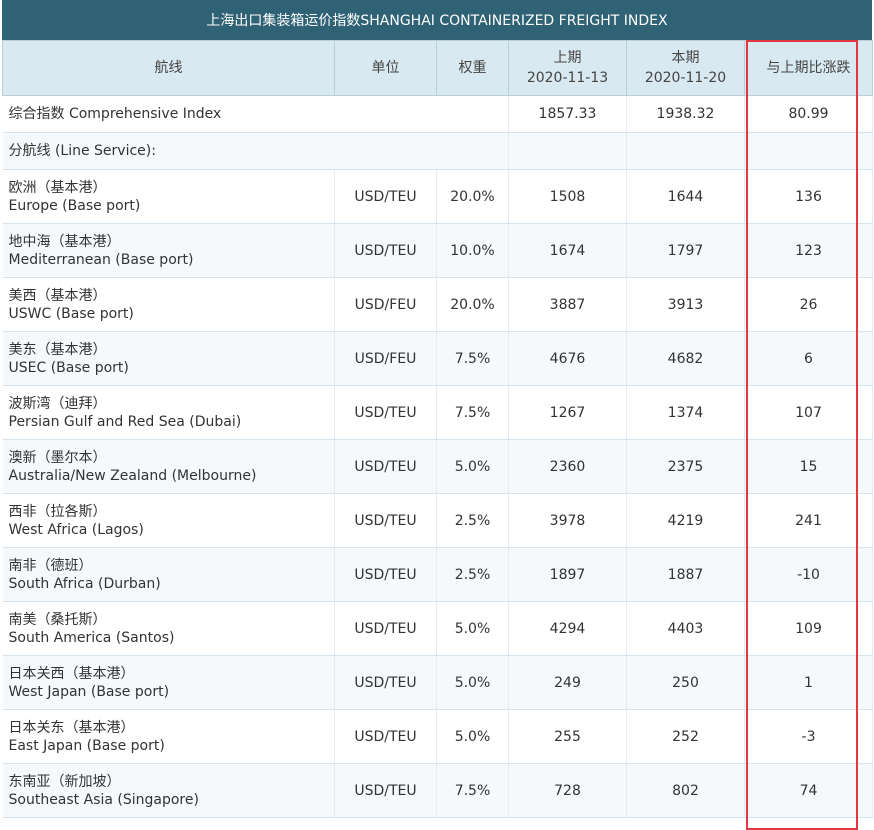  What do you see at coordinates (57, 619) in the screenshot?
I see `route-name-cn: 南美（桑托斯）` at bounding box center [57, 619].